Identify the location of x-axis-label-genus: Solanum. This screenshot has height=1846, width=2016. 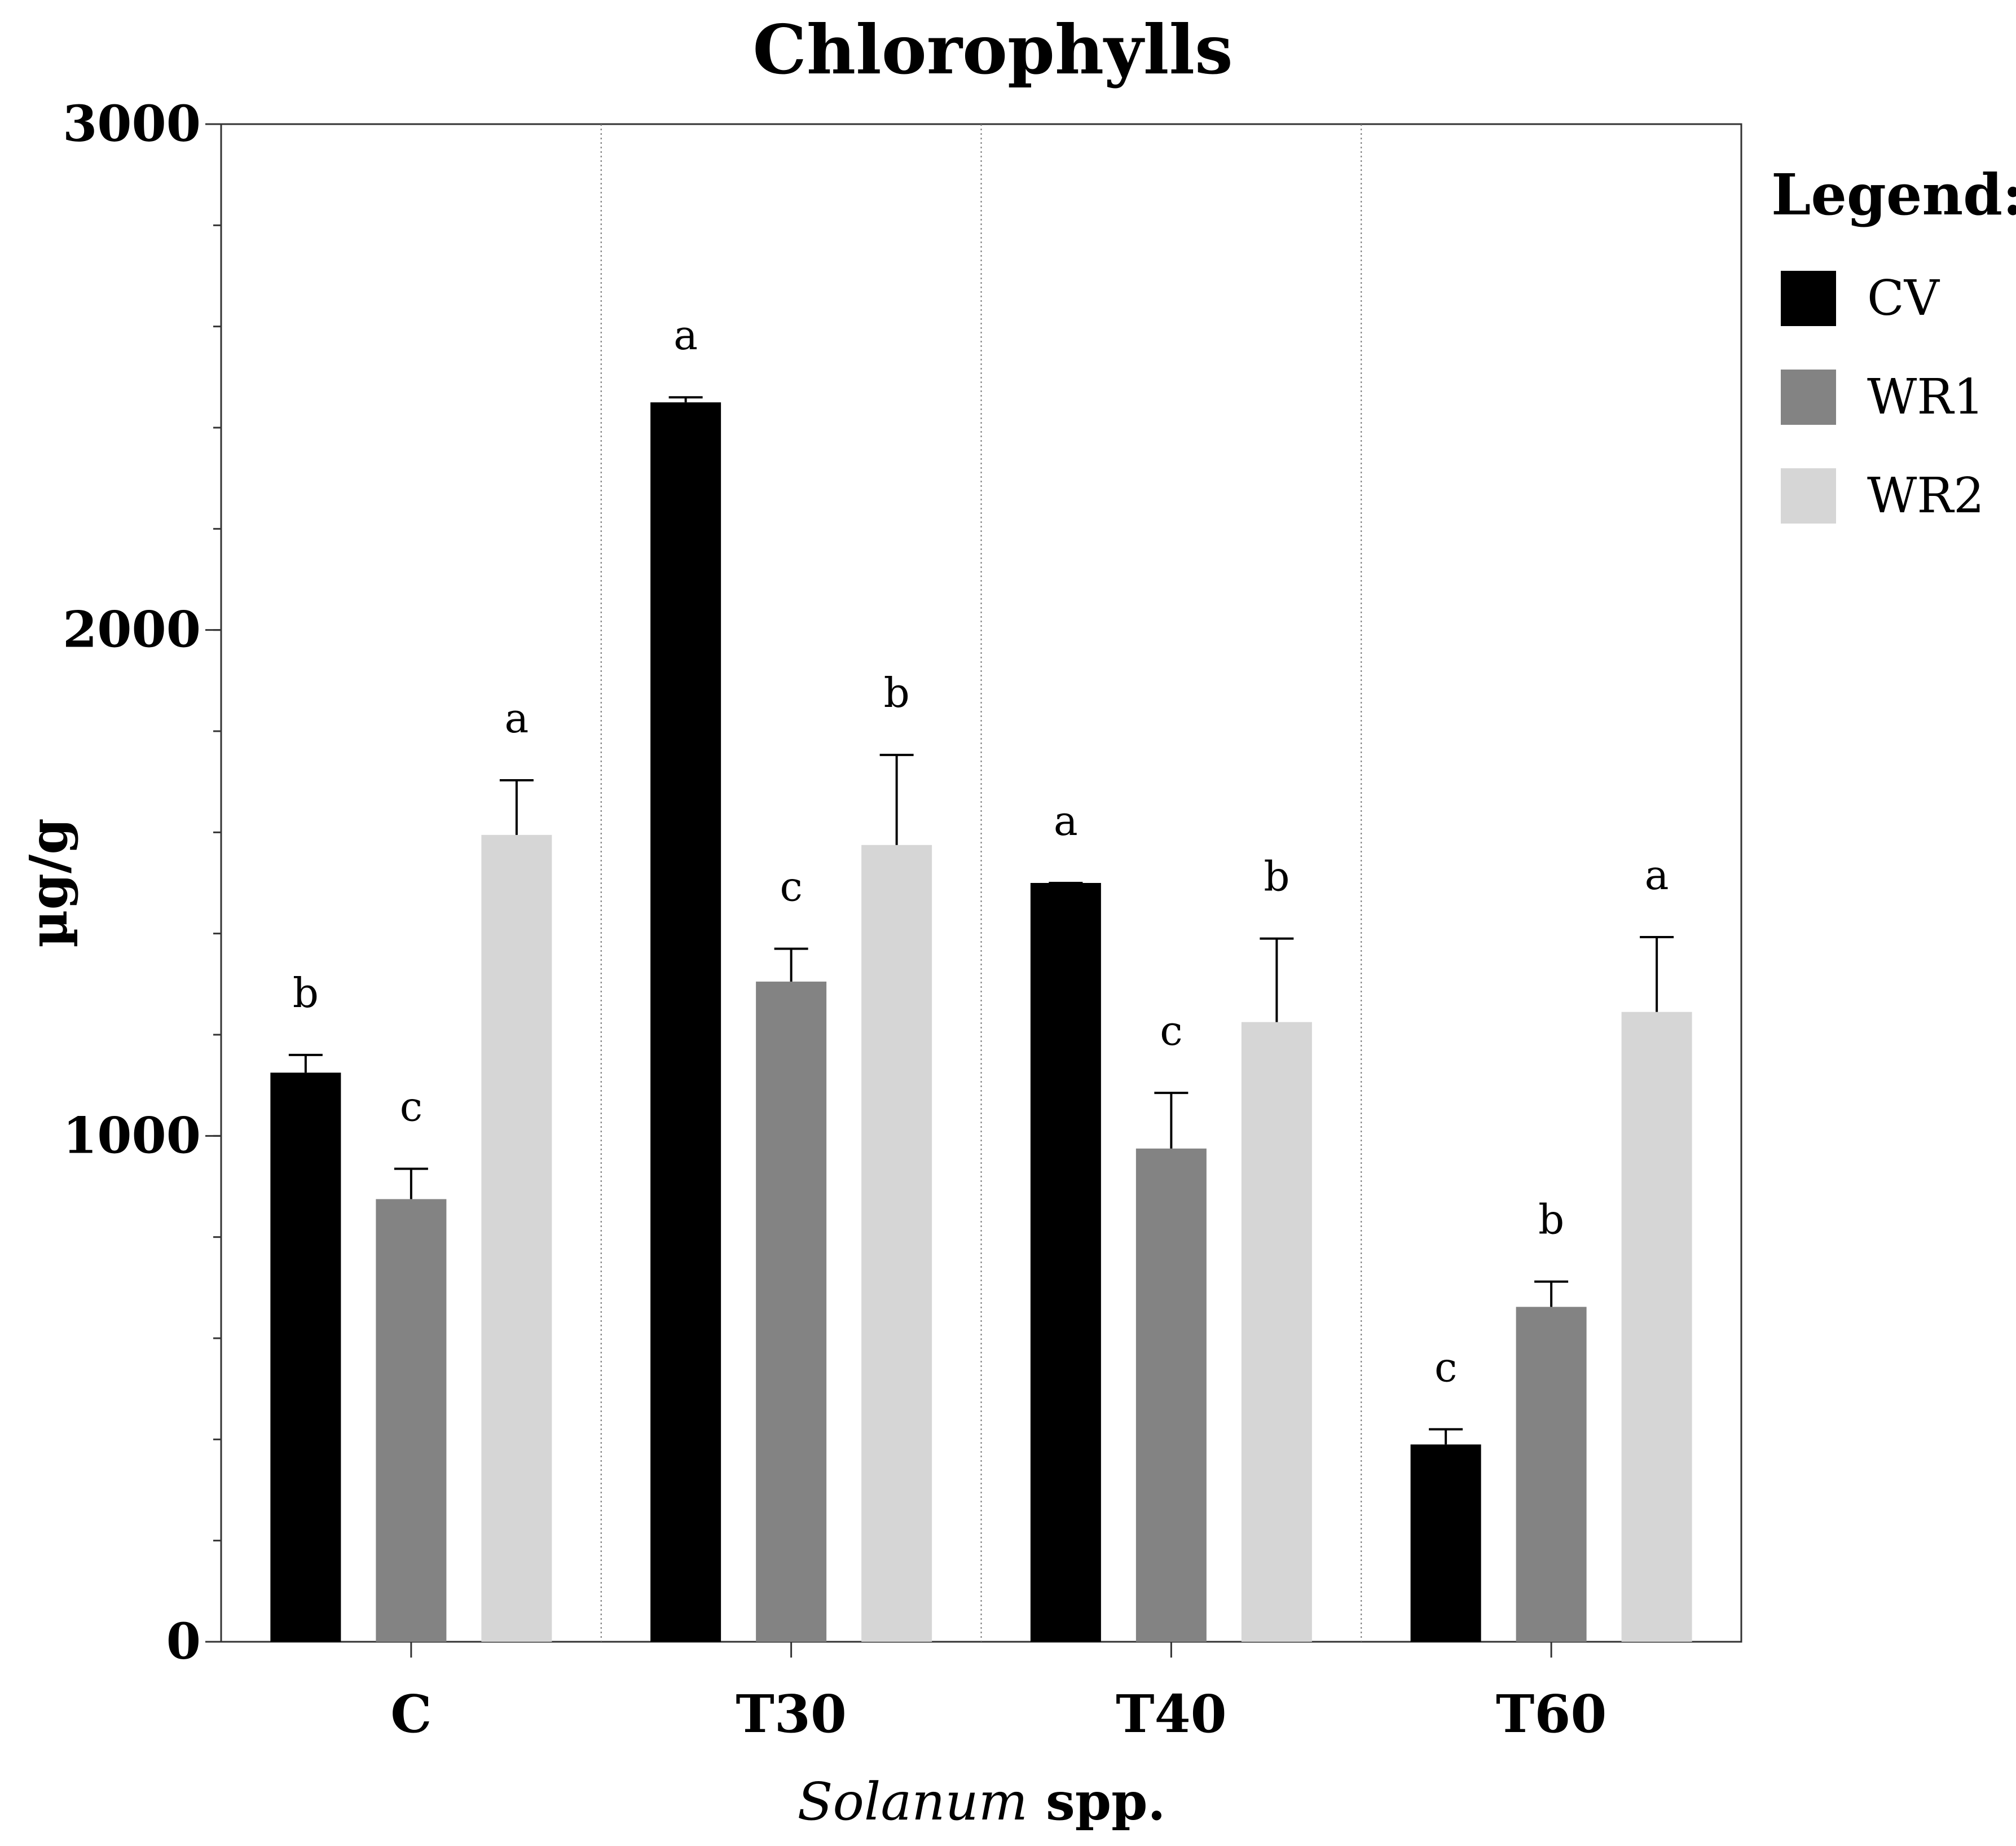
(913, 1802).